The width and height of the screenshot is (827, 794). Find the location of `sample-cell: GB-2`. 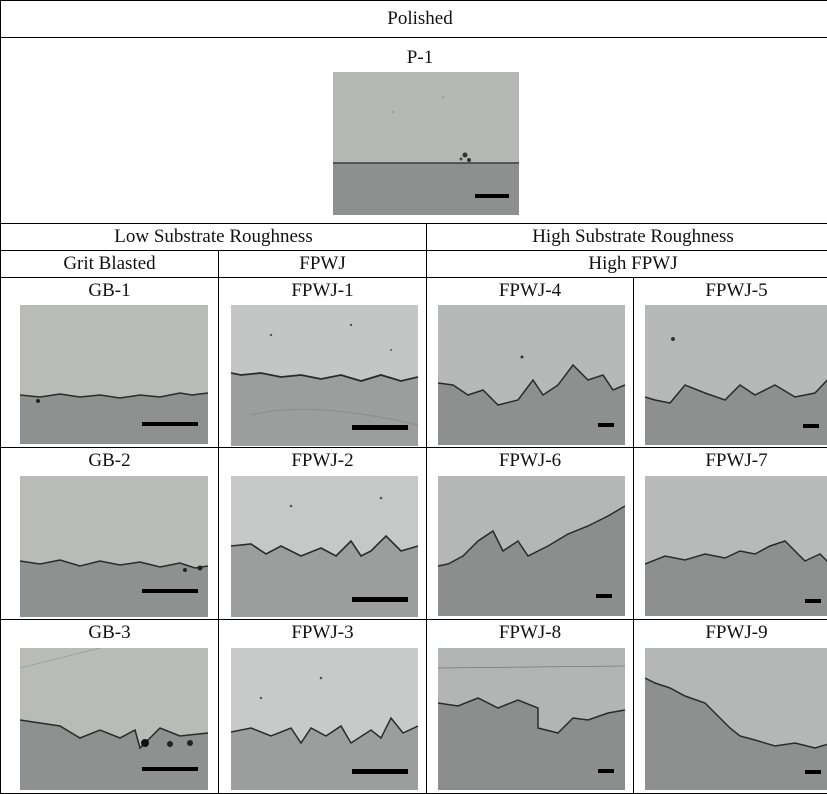

sample-cell: GB-2 is located at coordinates (109, 533).